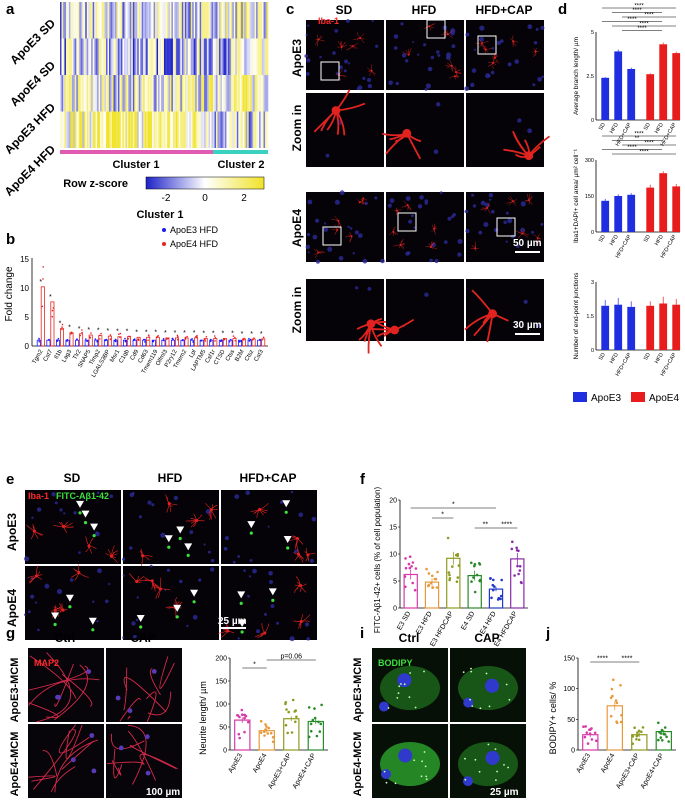 The image size is (685, 804). Describe the element at coordinates (221, 659) in the screenshot. I see `y-tick-label: 200` at that location.